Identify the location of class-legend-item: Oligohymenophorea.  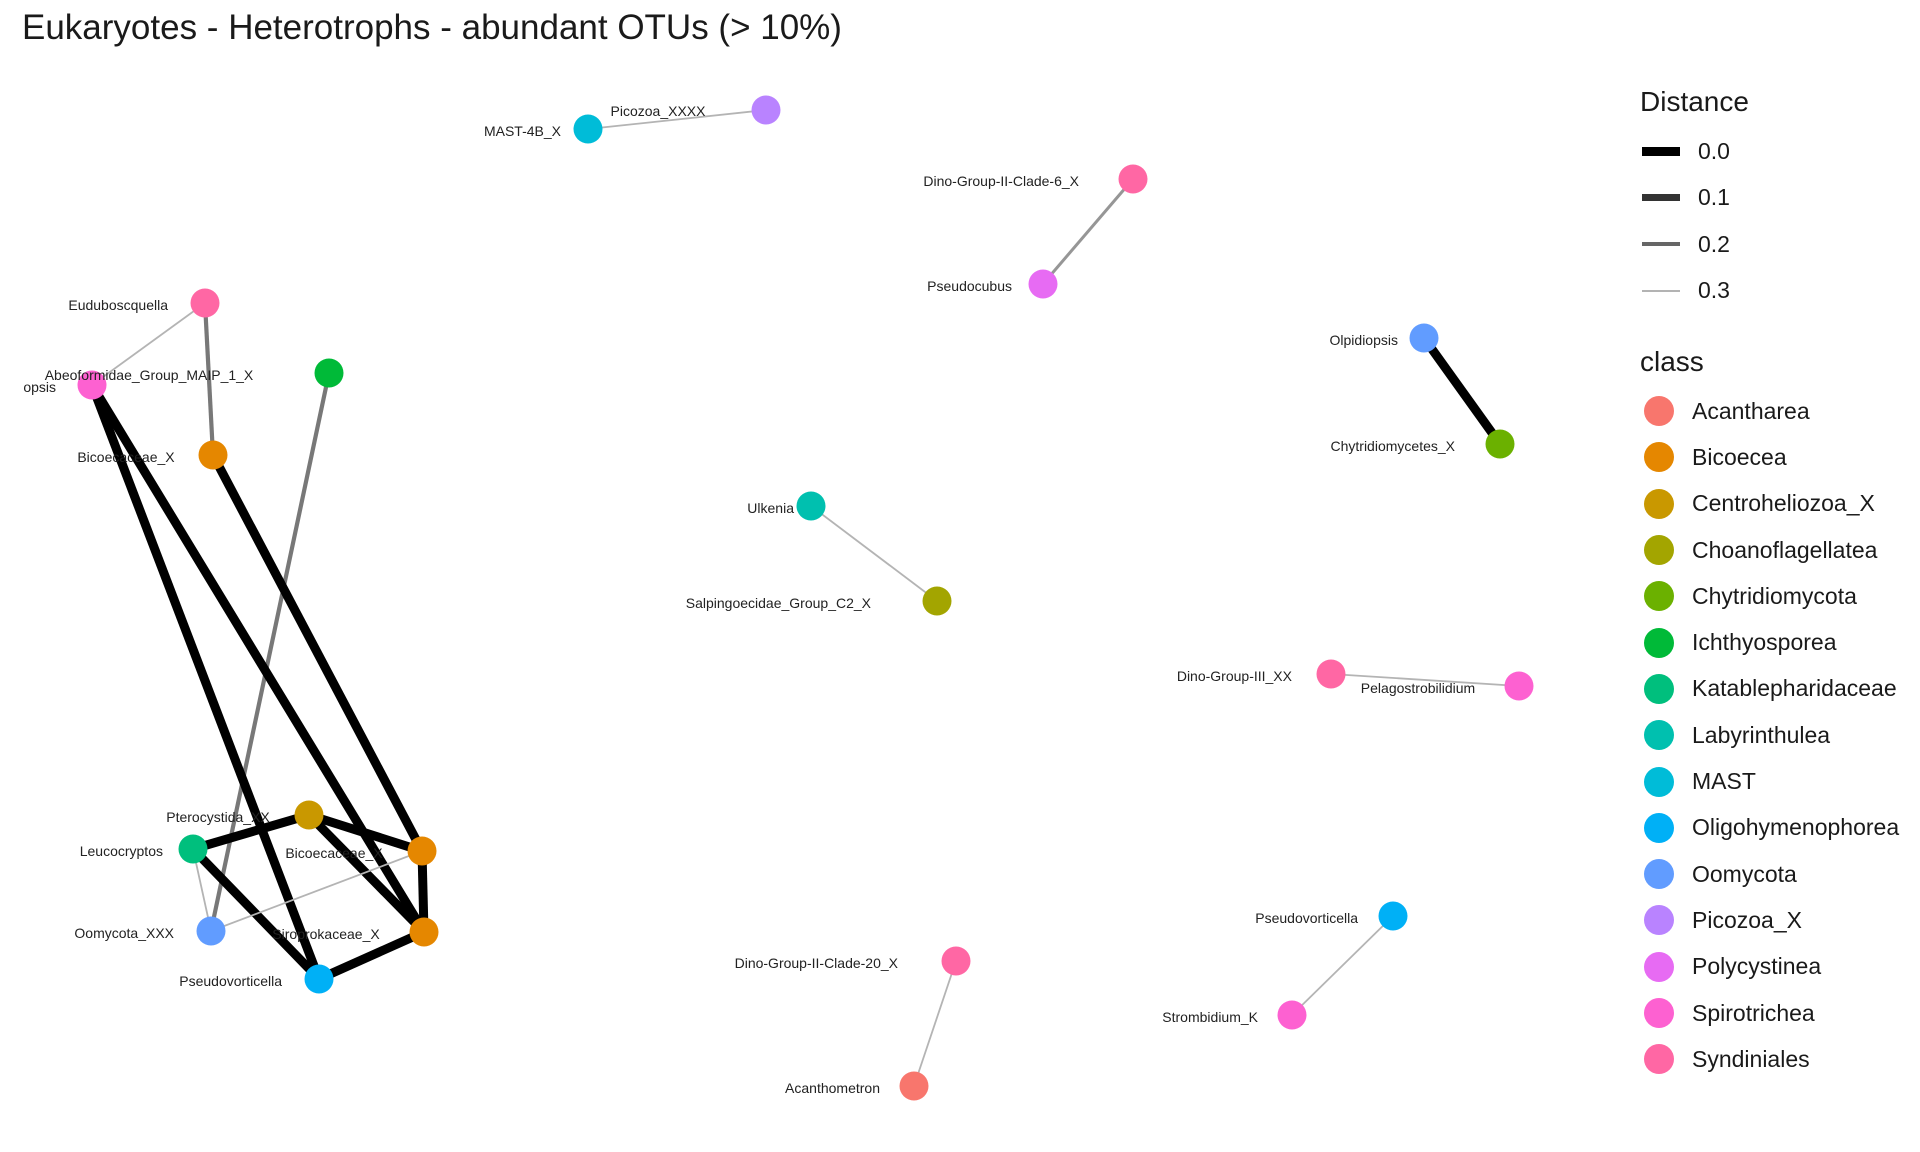
(1780, 828).